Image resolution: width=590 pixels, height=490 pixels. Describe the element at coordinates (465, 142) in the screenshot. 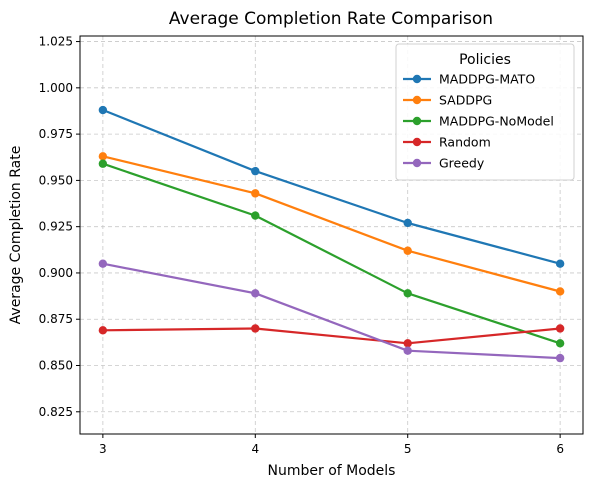

I see `legend-label: Random` at that location.